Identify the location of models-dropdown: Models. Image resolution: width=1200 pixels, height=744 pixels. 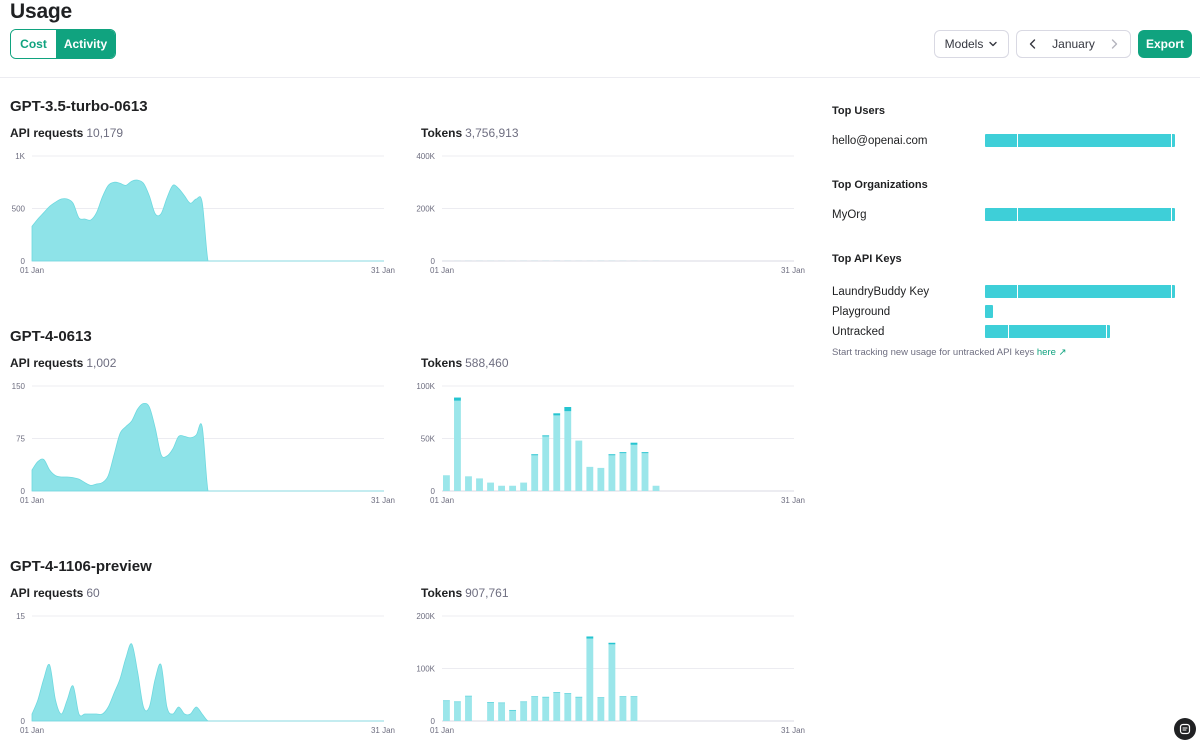
(971, 44).